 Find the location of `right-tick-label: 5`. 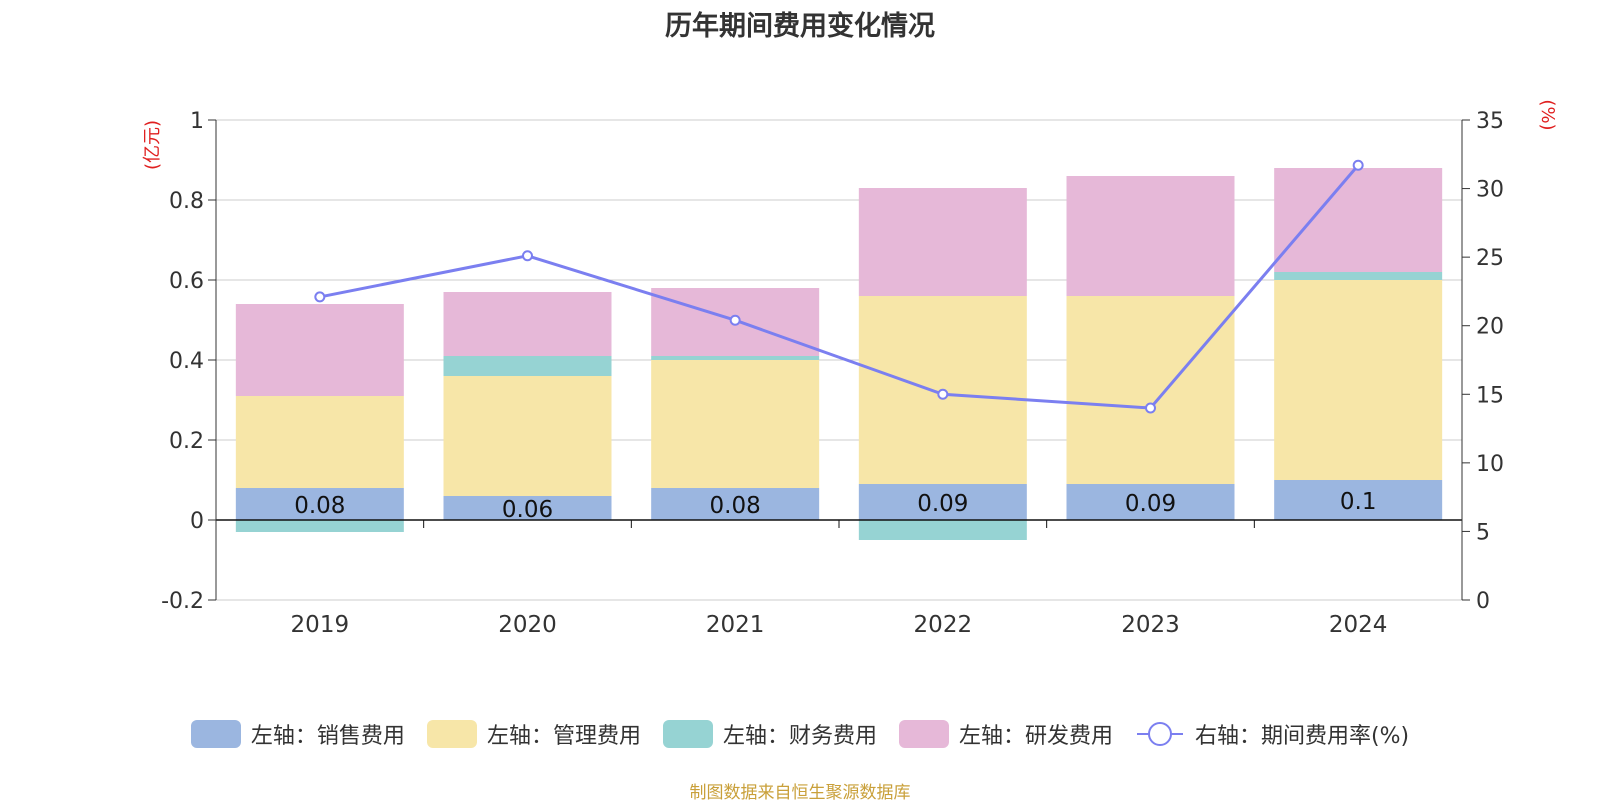

right-tick-label: 5 is located at coordinates (1483, 532).